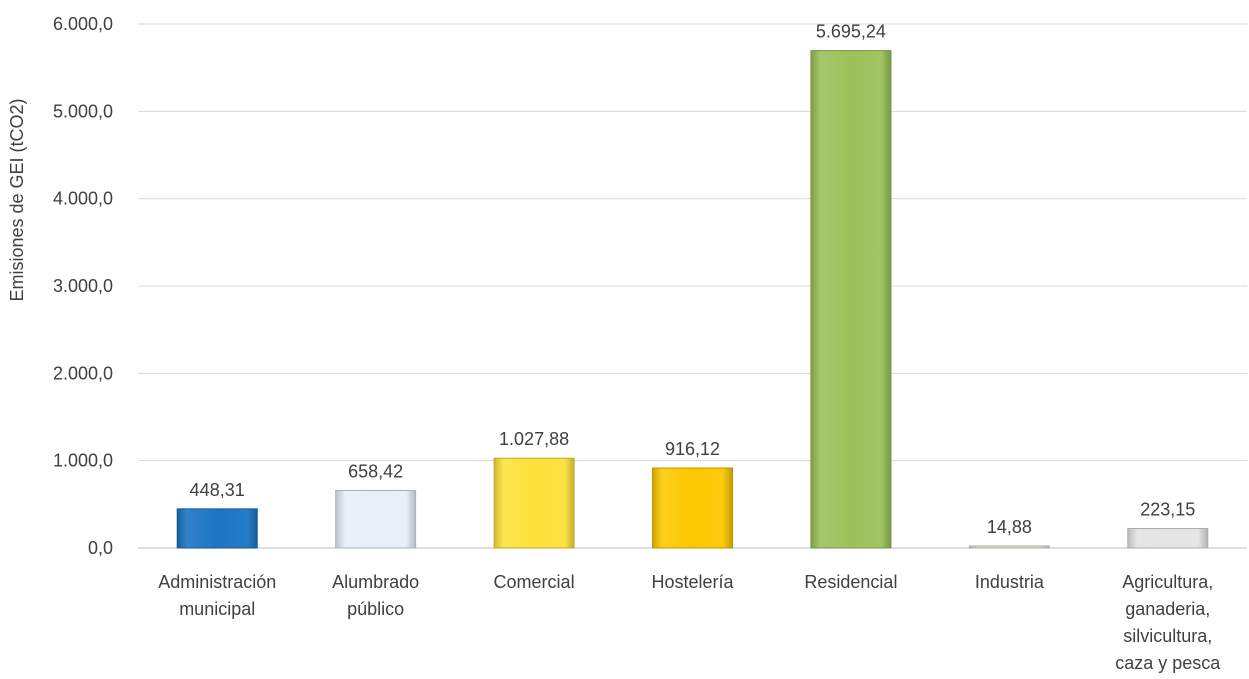 Image resolution: width=1249 pixels, height=679 pixels. What do you see at coordinates (17, 199) in the screenshot?
I see `y-axis-title: Emisiones de GEI (tCO2)` at bounding box center [17, 199].